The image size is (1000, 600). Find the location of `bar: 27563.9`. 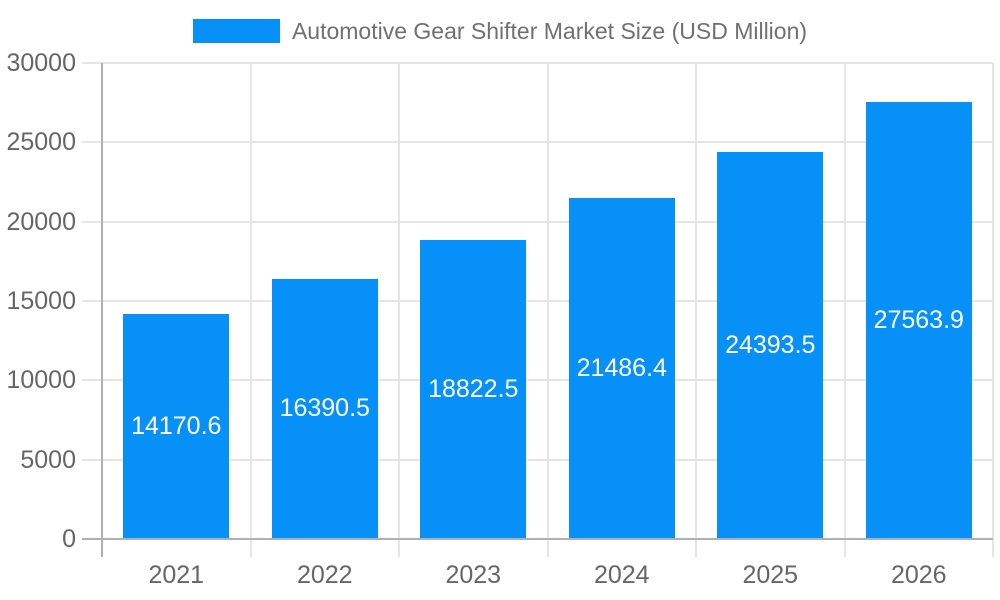

bar: 27563.9 is located at coordinates (918, 320).